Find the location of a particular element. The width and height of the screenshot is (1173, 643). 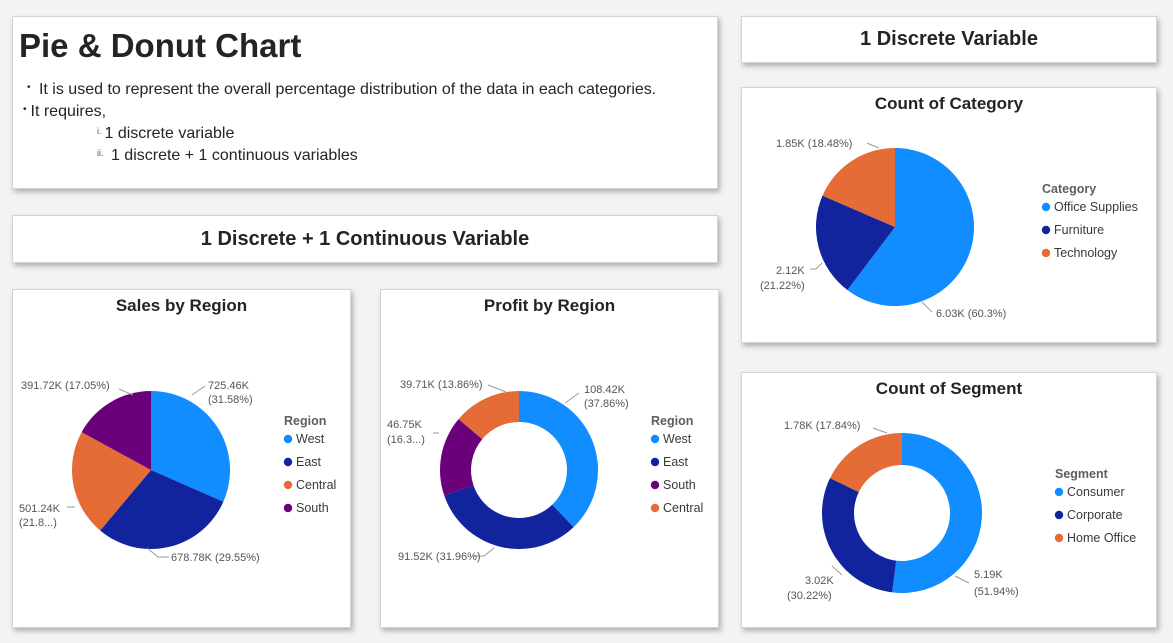

roman-marker: i. is located at coordinates (99, 131).